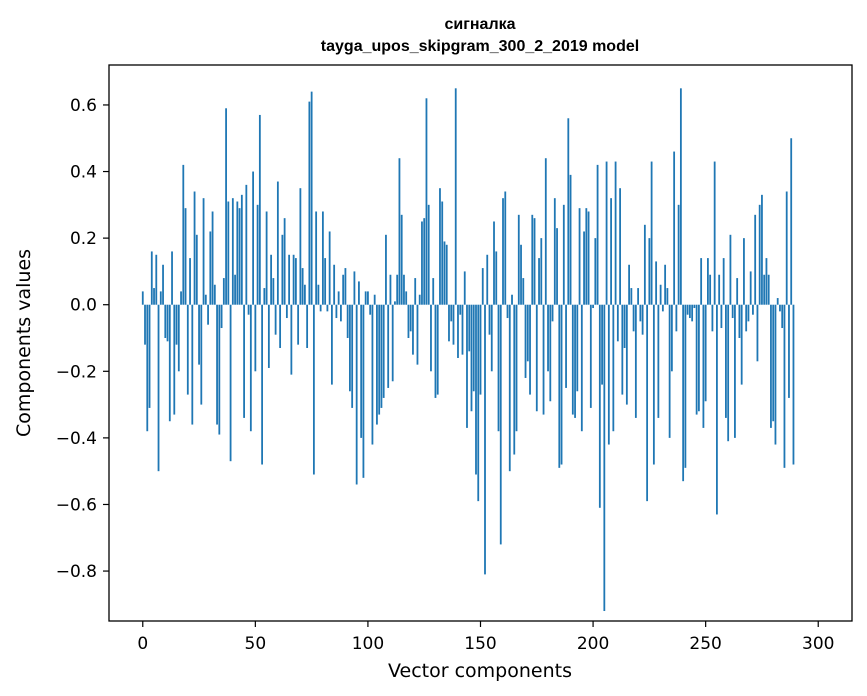 The height and width of the screenshot is (696, 867). I want to click on y-tick-label: −0.2, so click(76, 372).